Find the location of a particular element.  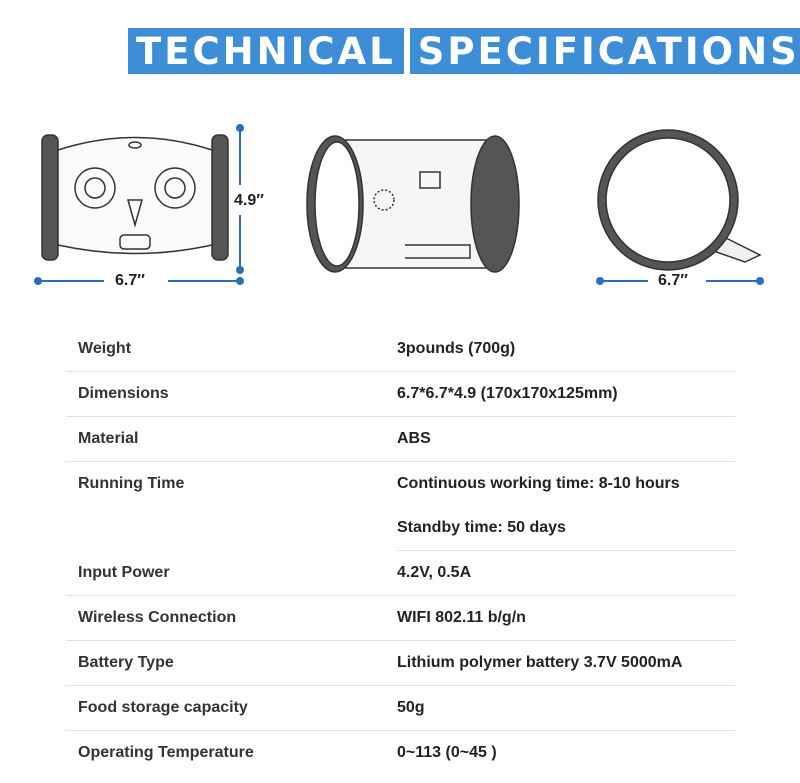

spec-row: Weight 3pounds (700g) is located at coordinates (400, 349).